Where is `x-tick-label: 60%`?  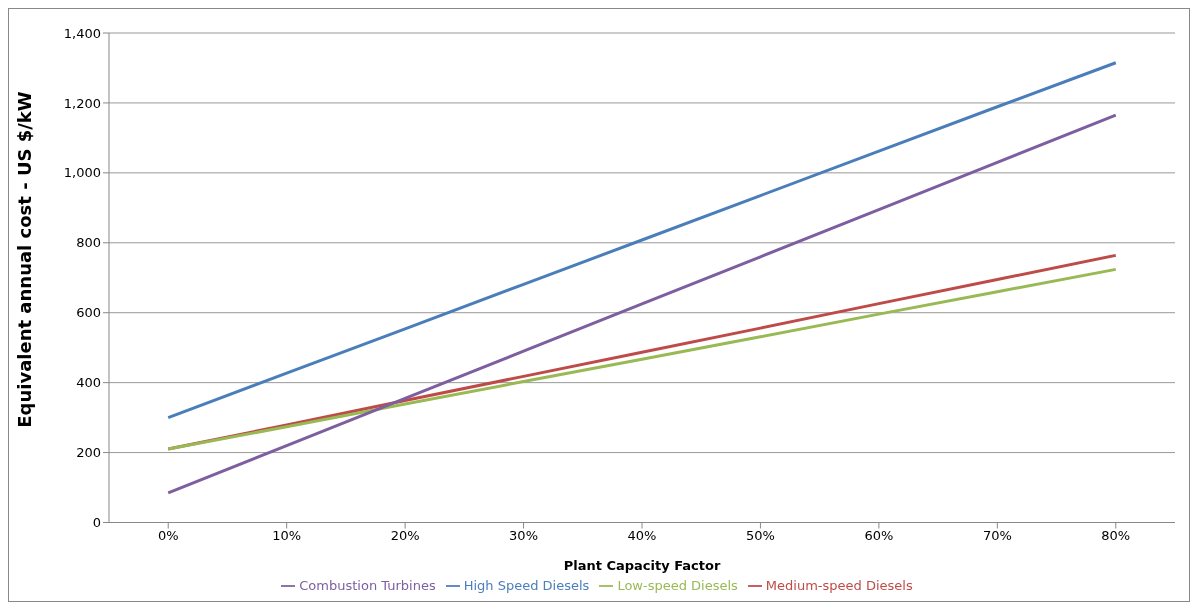 x-tick-label: 60% is located at coordinates (879, 535).